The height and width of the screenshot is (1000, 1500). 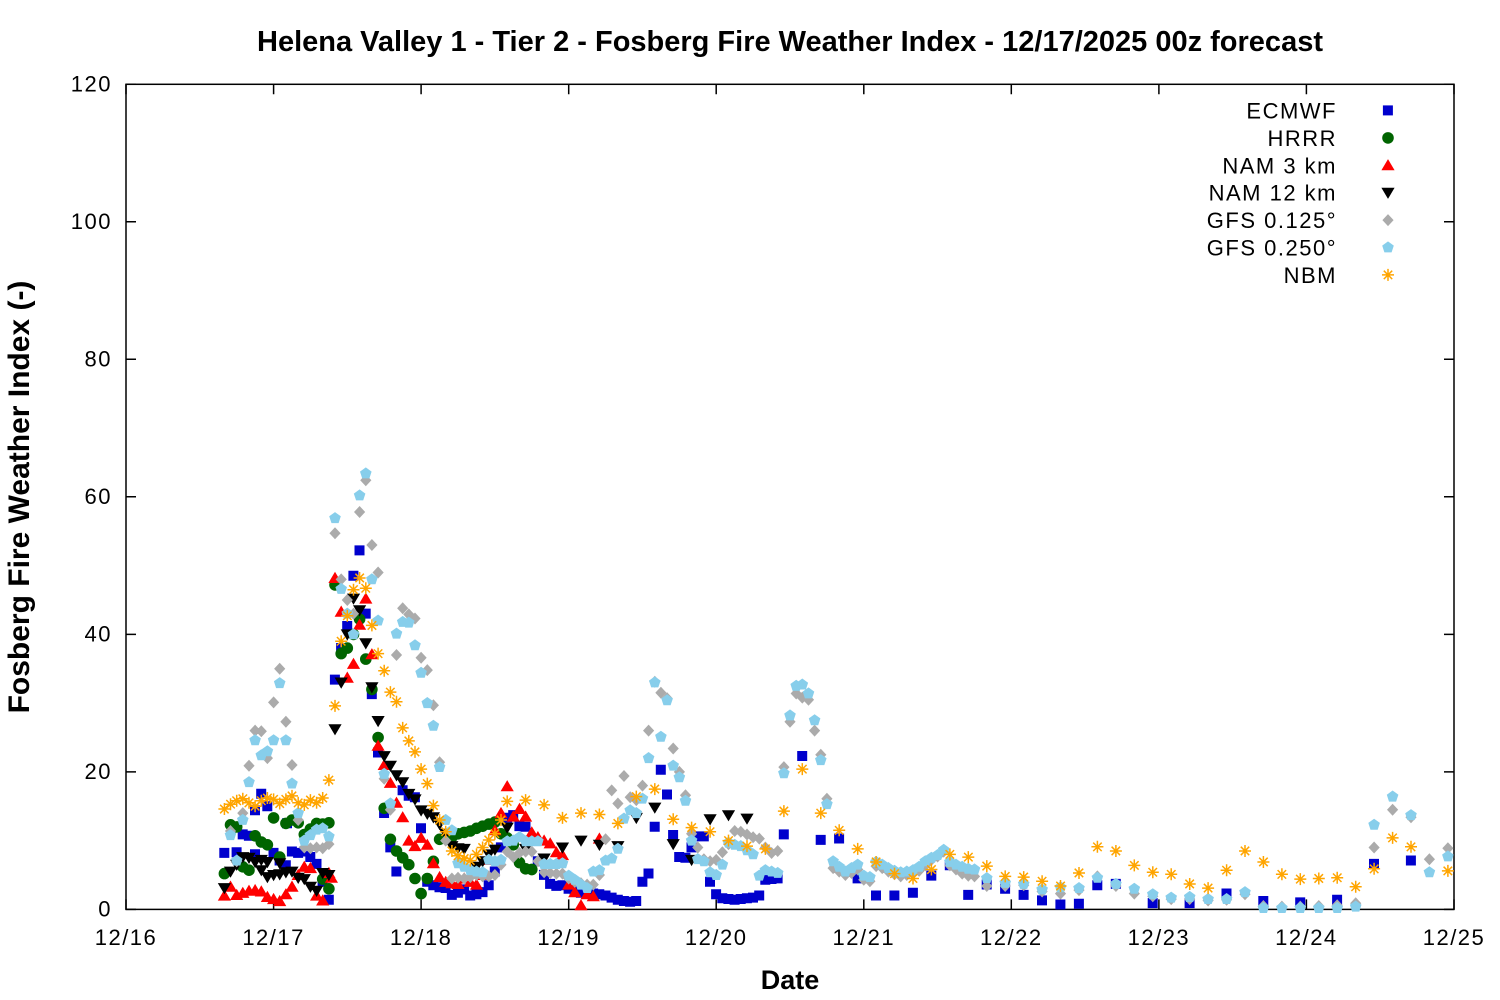 I want to click on svg-text: Fosberg Fire Weather Index (-), so click(x=19, y=497).